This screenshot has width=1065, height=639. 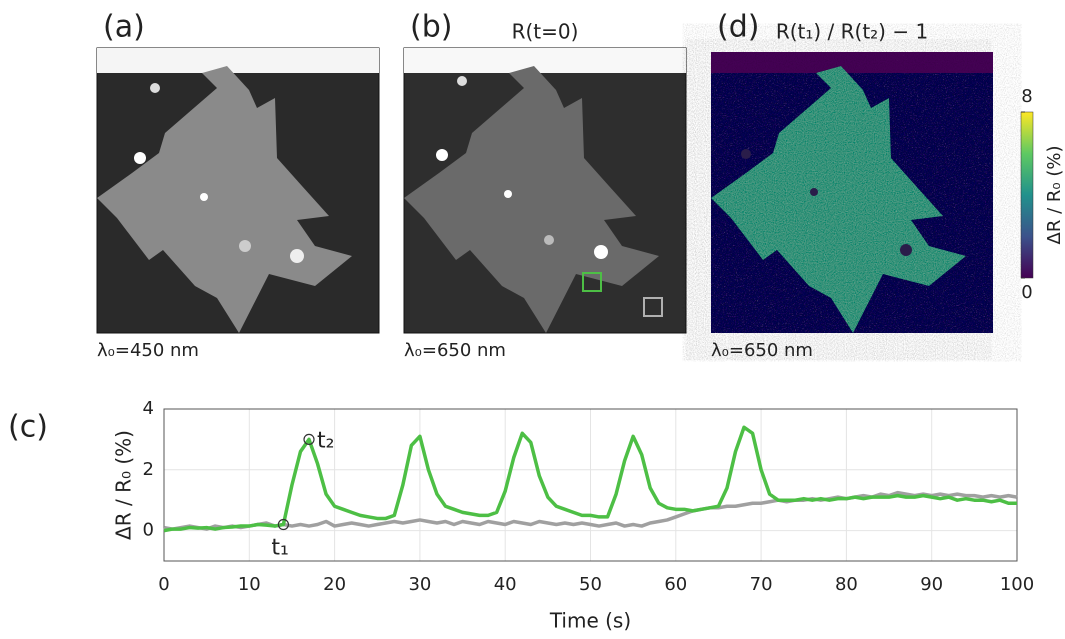 I want to click on x-tick-label: 20, so click(x=334, y=584).